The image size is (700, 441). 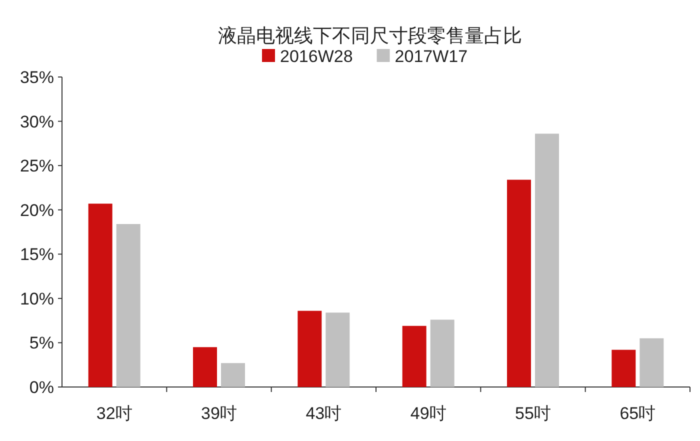 What do you see at coordinates (37, 210) in the screenshot?
I see `y-tick-label: 20%` at bounding box center [37, 210].